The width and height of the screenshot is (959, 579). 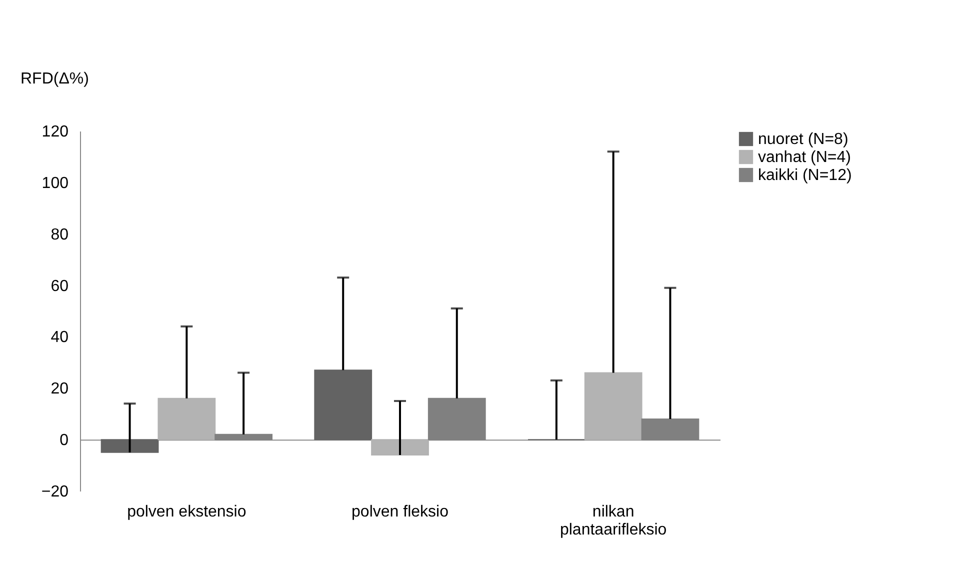 What do you see at coordinates (55, 183) in the screenshot?
I see `y-tick-label: 100` at bounding box center [55, 183].